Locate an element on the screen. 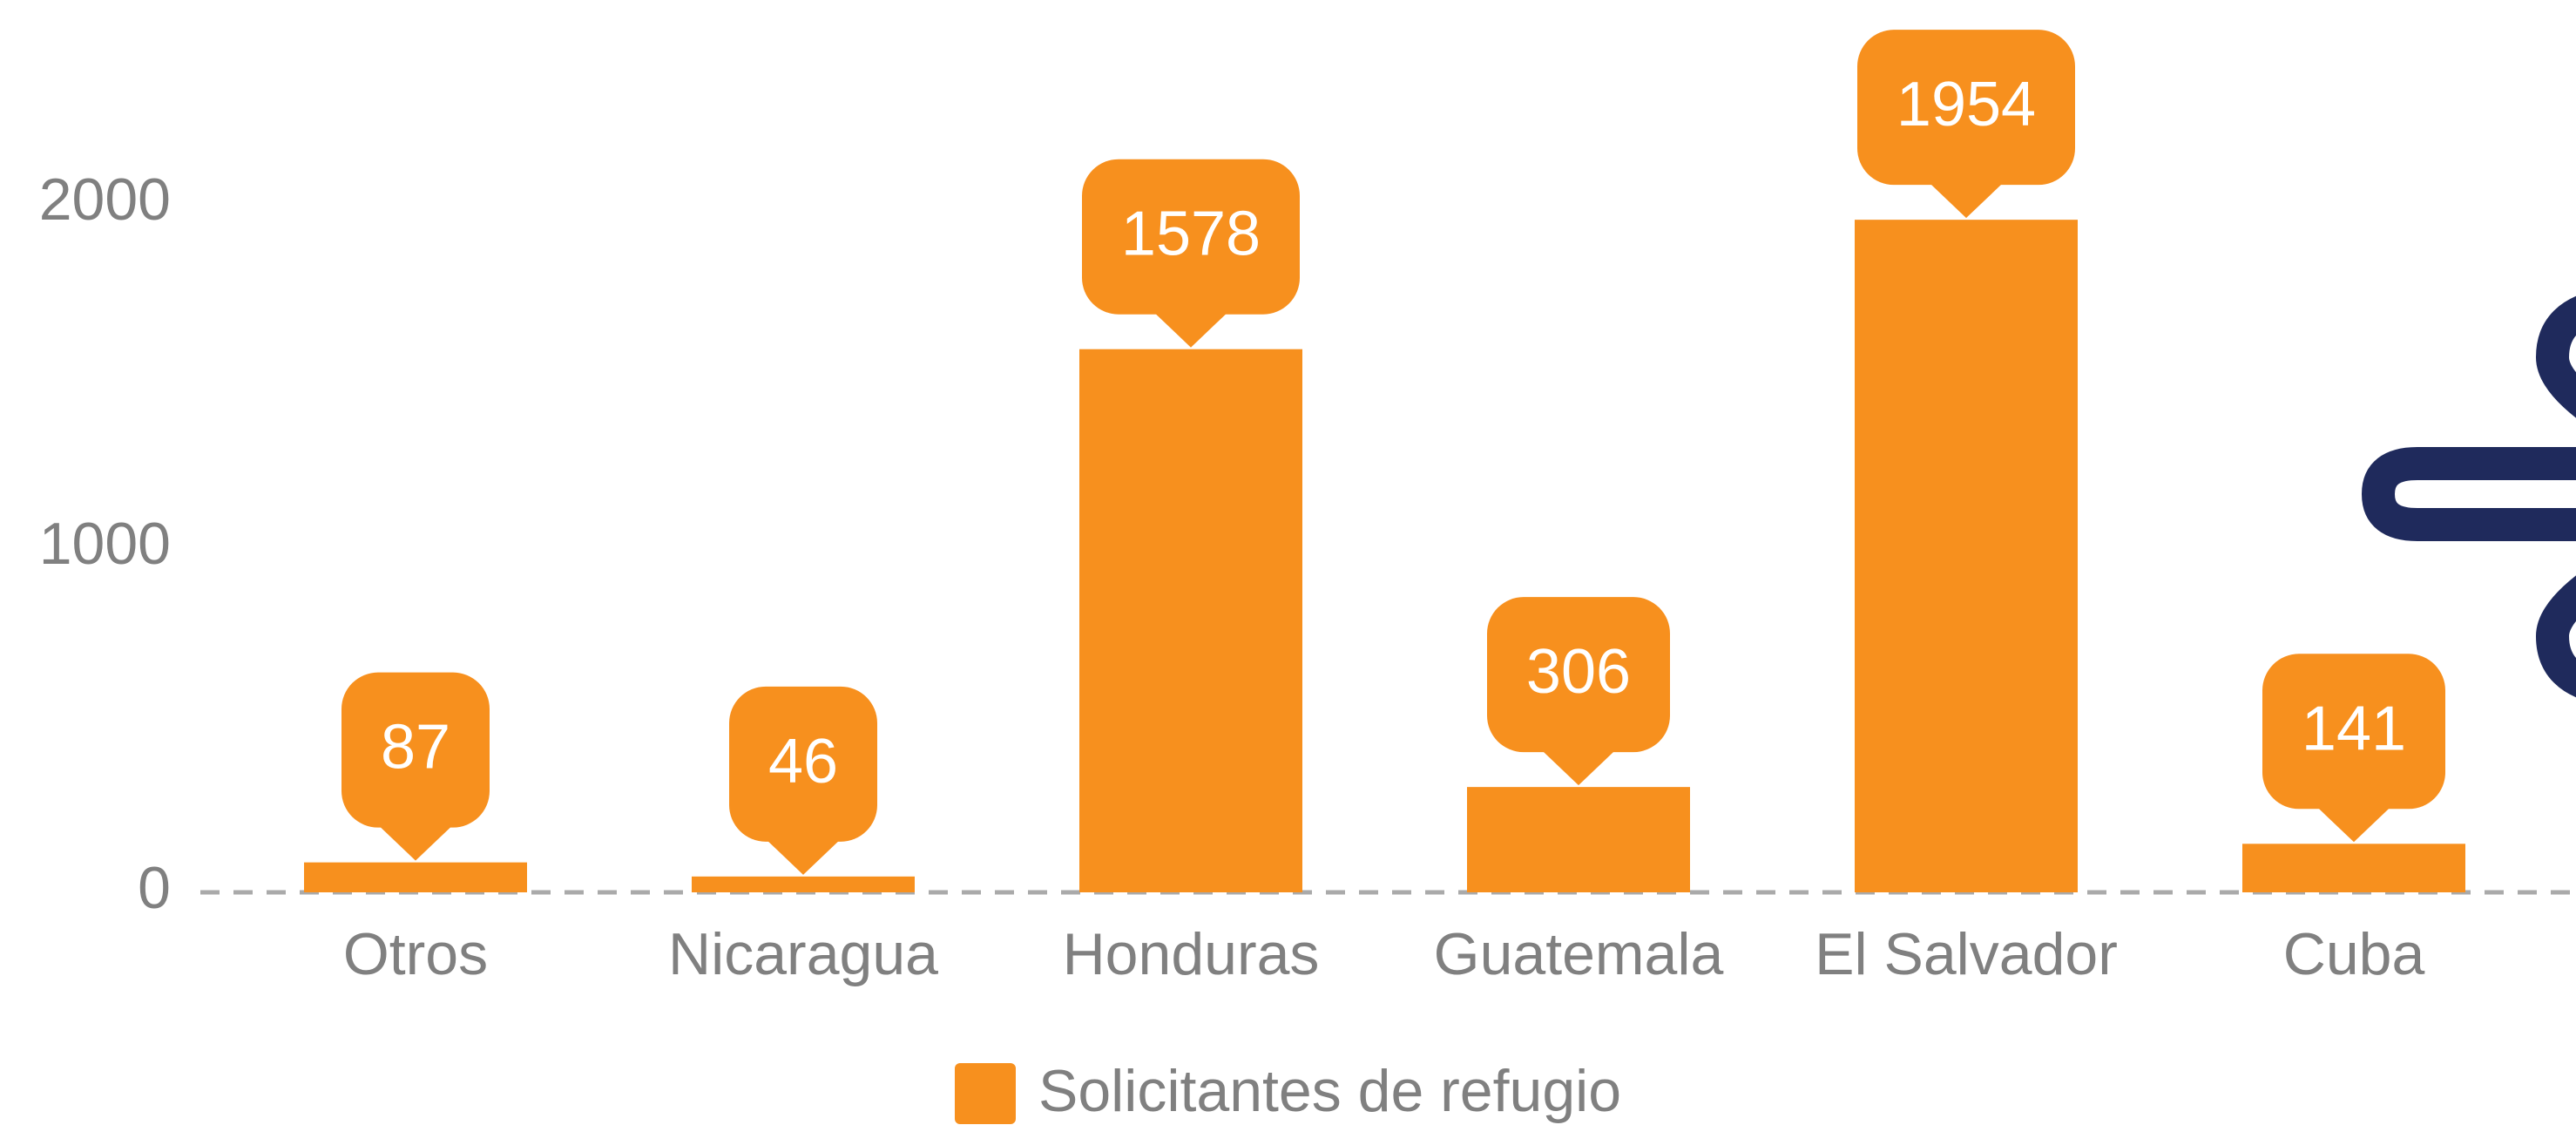 This screenshot has height=1125, width=2576. y-tick-label: 1000 is located at coordinates (105, 544).